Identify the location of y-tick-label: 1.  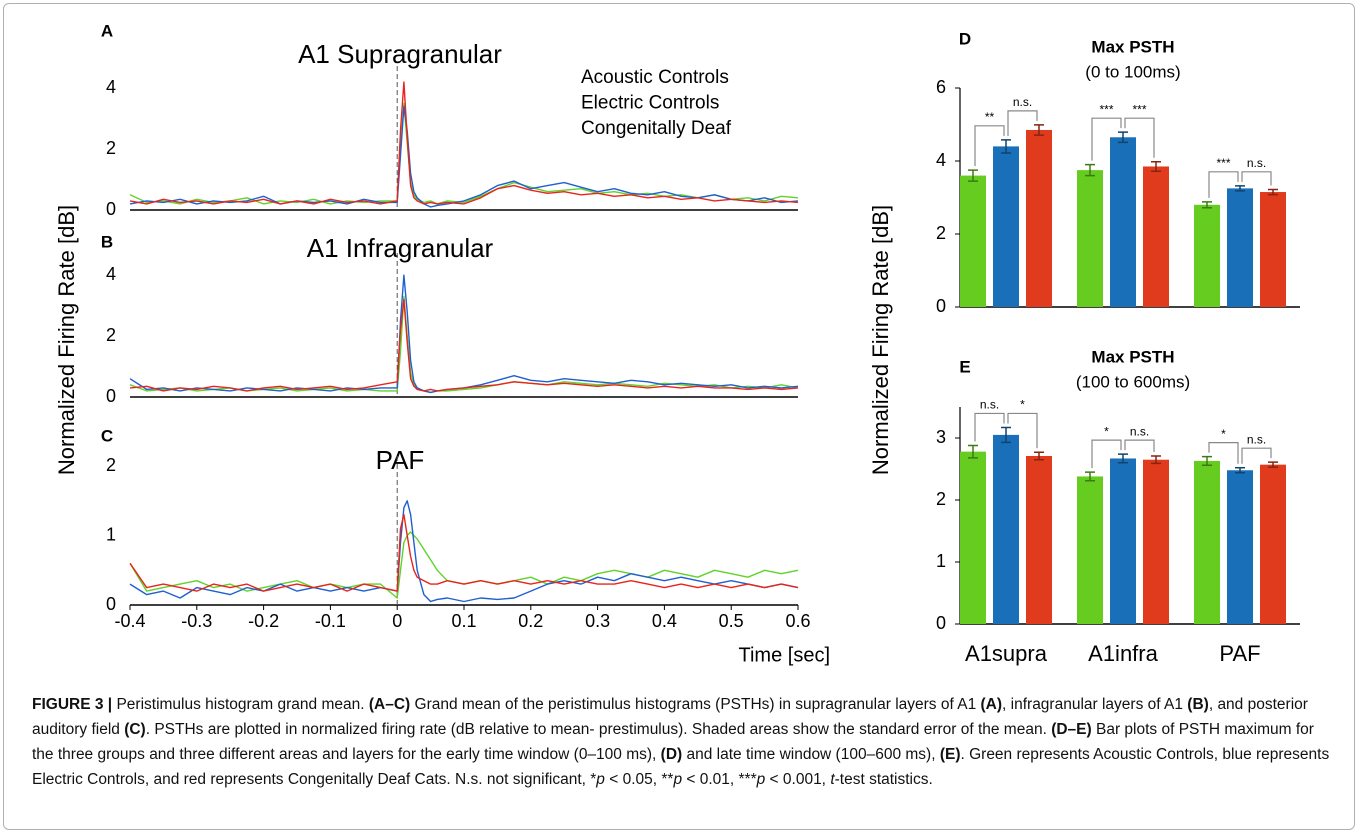
(111, 534).